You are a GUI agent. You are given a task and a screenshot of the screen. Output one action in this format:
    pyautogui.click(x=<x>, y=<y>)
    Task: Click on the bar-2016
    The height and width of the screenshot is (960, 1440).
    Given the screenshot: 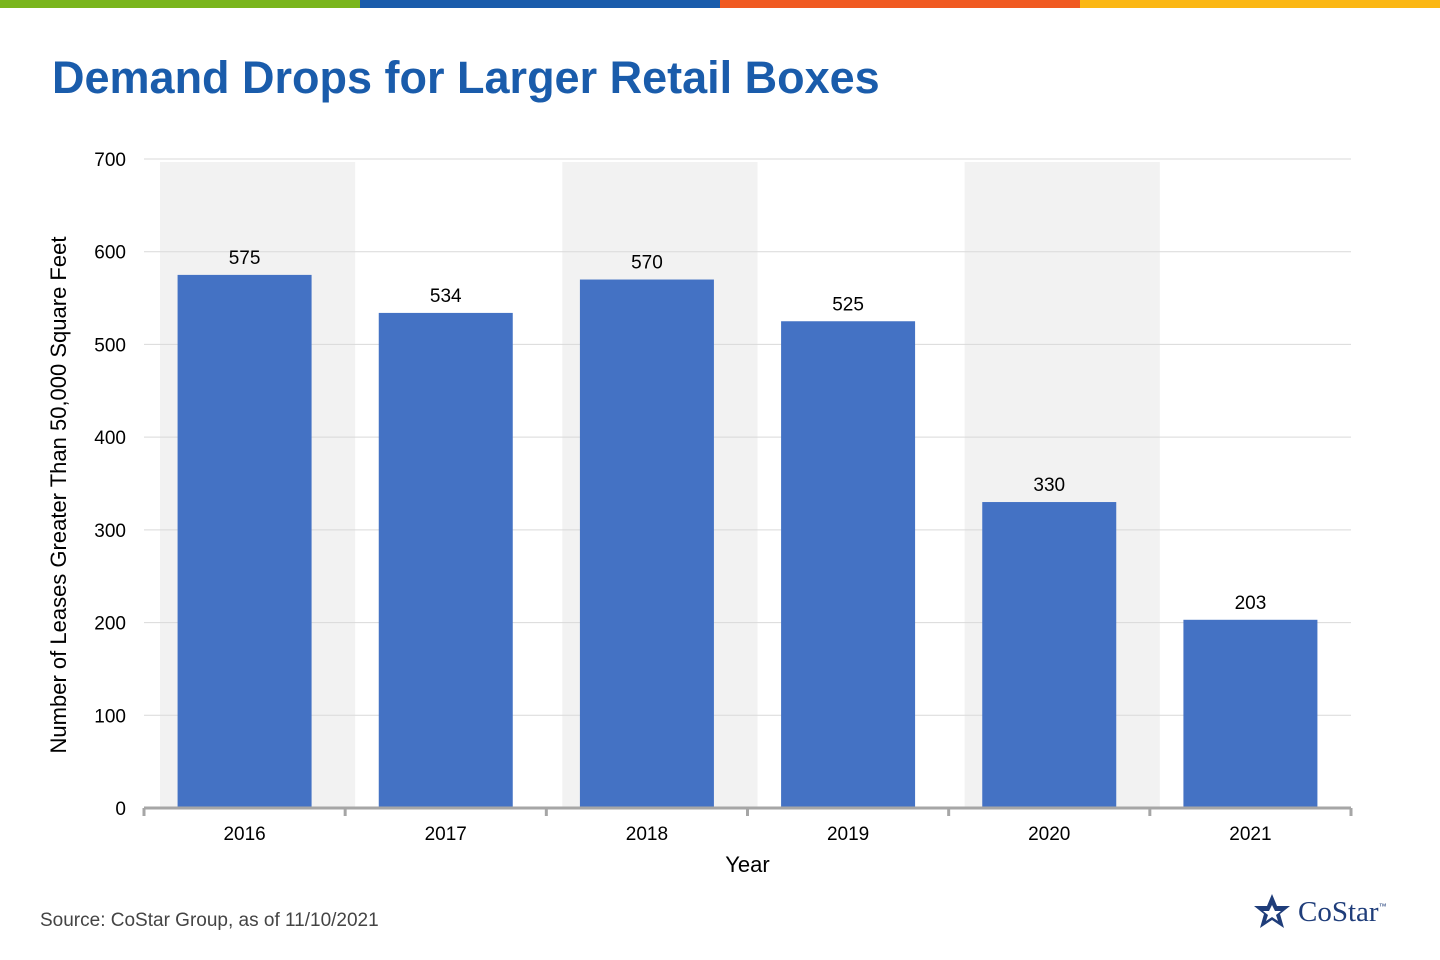 What is the action you would take?
    pyautogui.click(x=244, y=541)
    